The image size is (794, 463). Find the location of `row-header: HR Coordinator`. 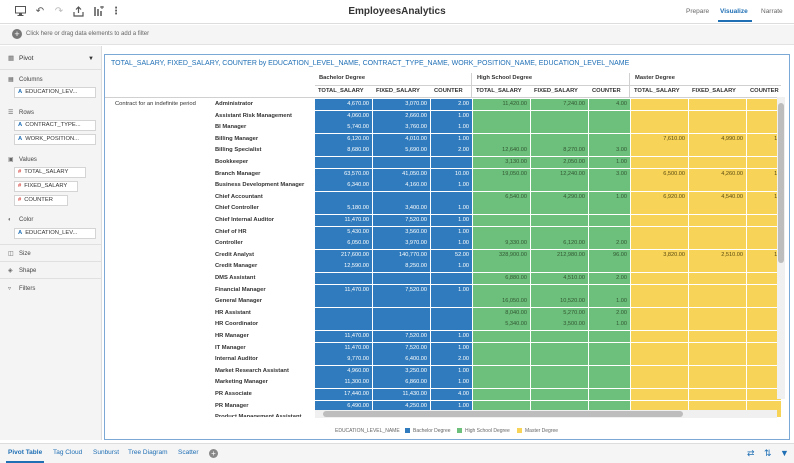

row-header: HR Coordinator is located at coordinates (237, 324).